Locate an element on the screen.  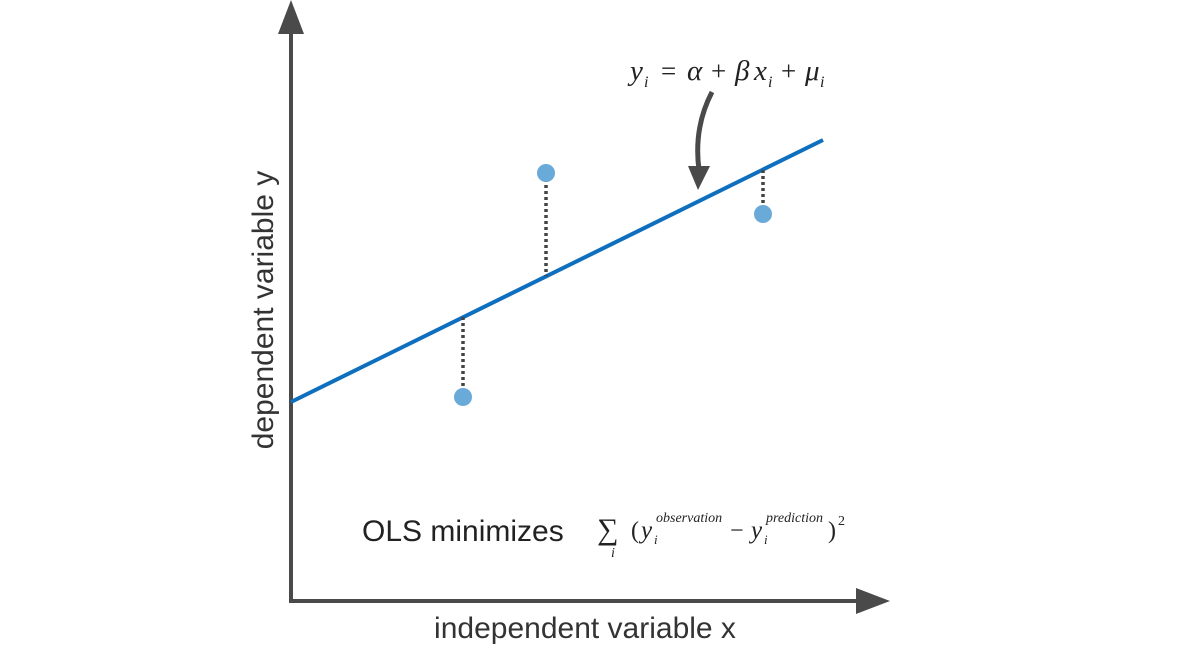
ols-sum-symbol: ∑ is located at coordinates (607, 529).